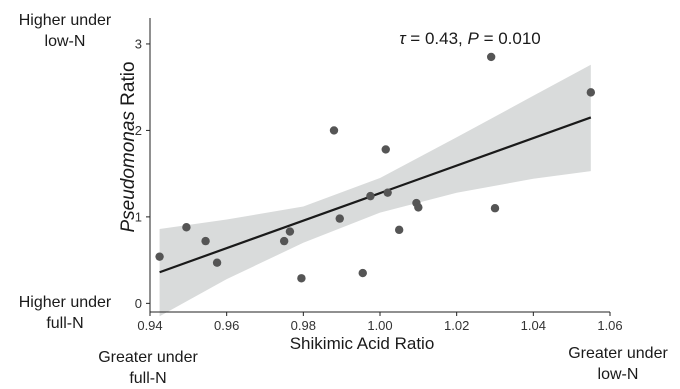 The width and height of the screenshot is (680, 389). Describe the element at coordinates (65, 323) in the screenshot. I see `corner-label-bottom-left-line2: full-N` at that location.